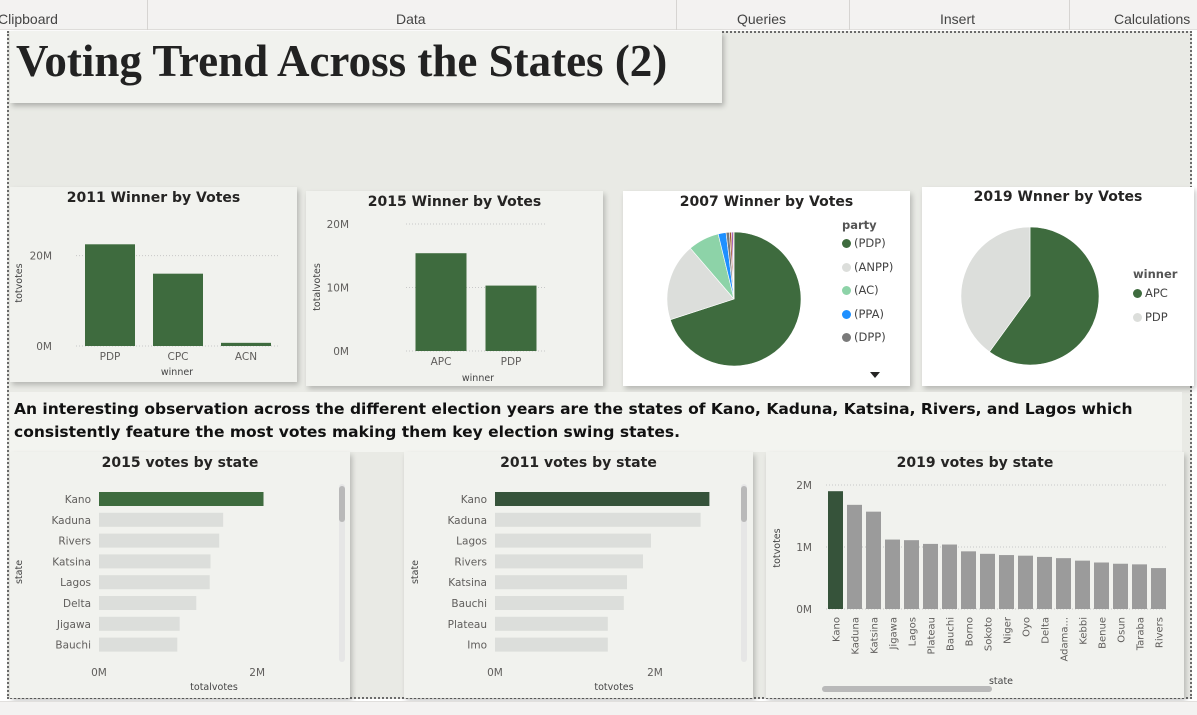 The height and width of the screenshot is (715, 1197). I want to click on legend-item: (PPA), so click(863, 314).